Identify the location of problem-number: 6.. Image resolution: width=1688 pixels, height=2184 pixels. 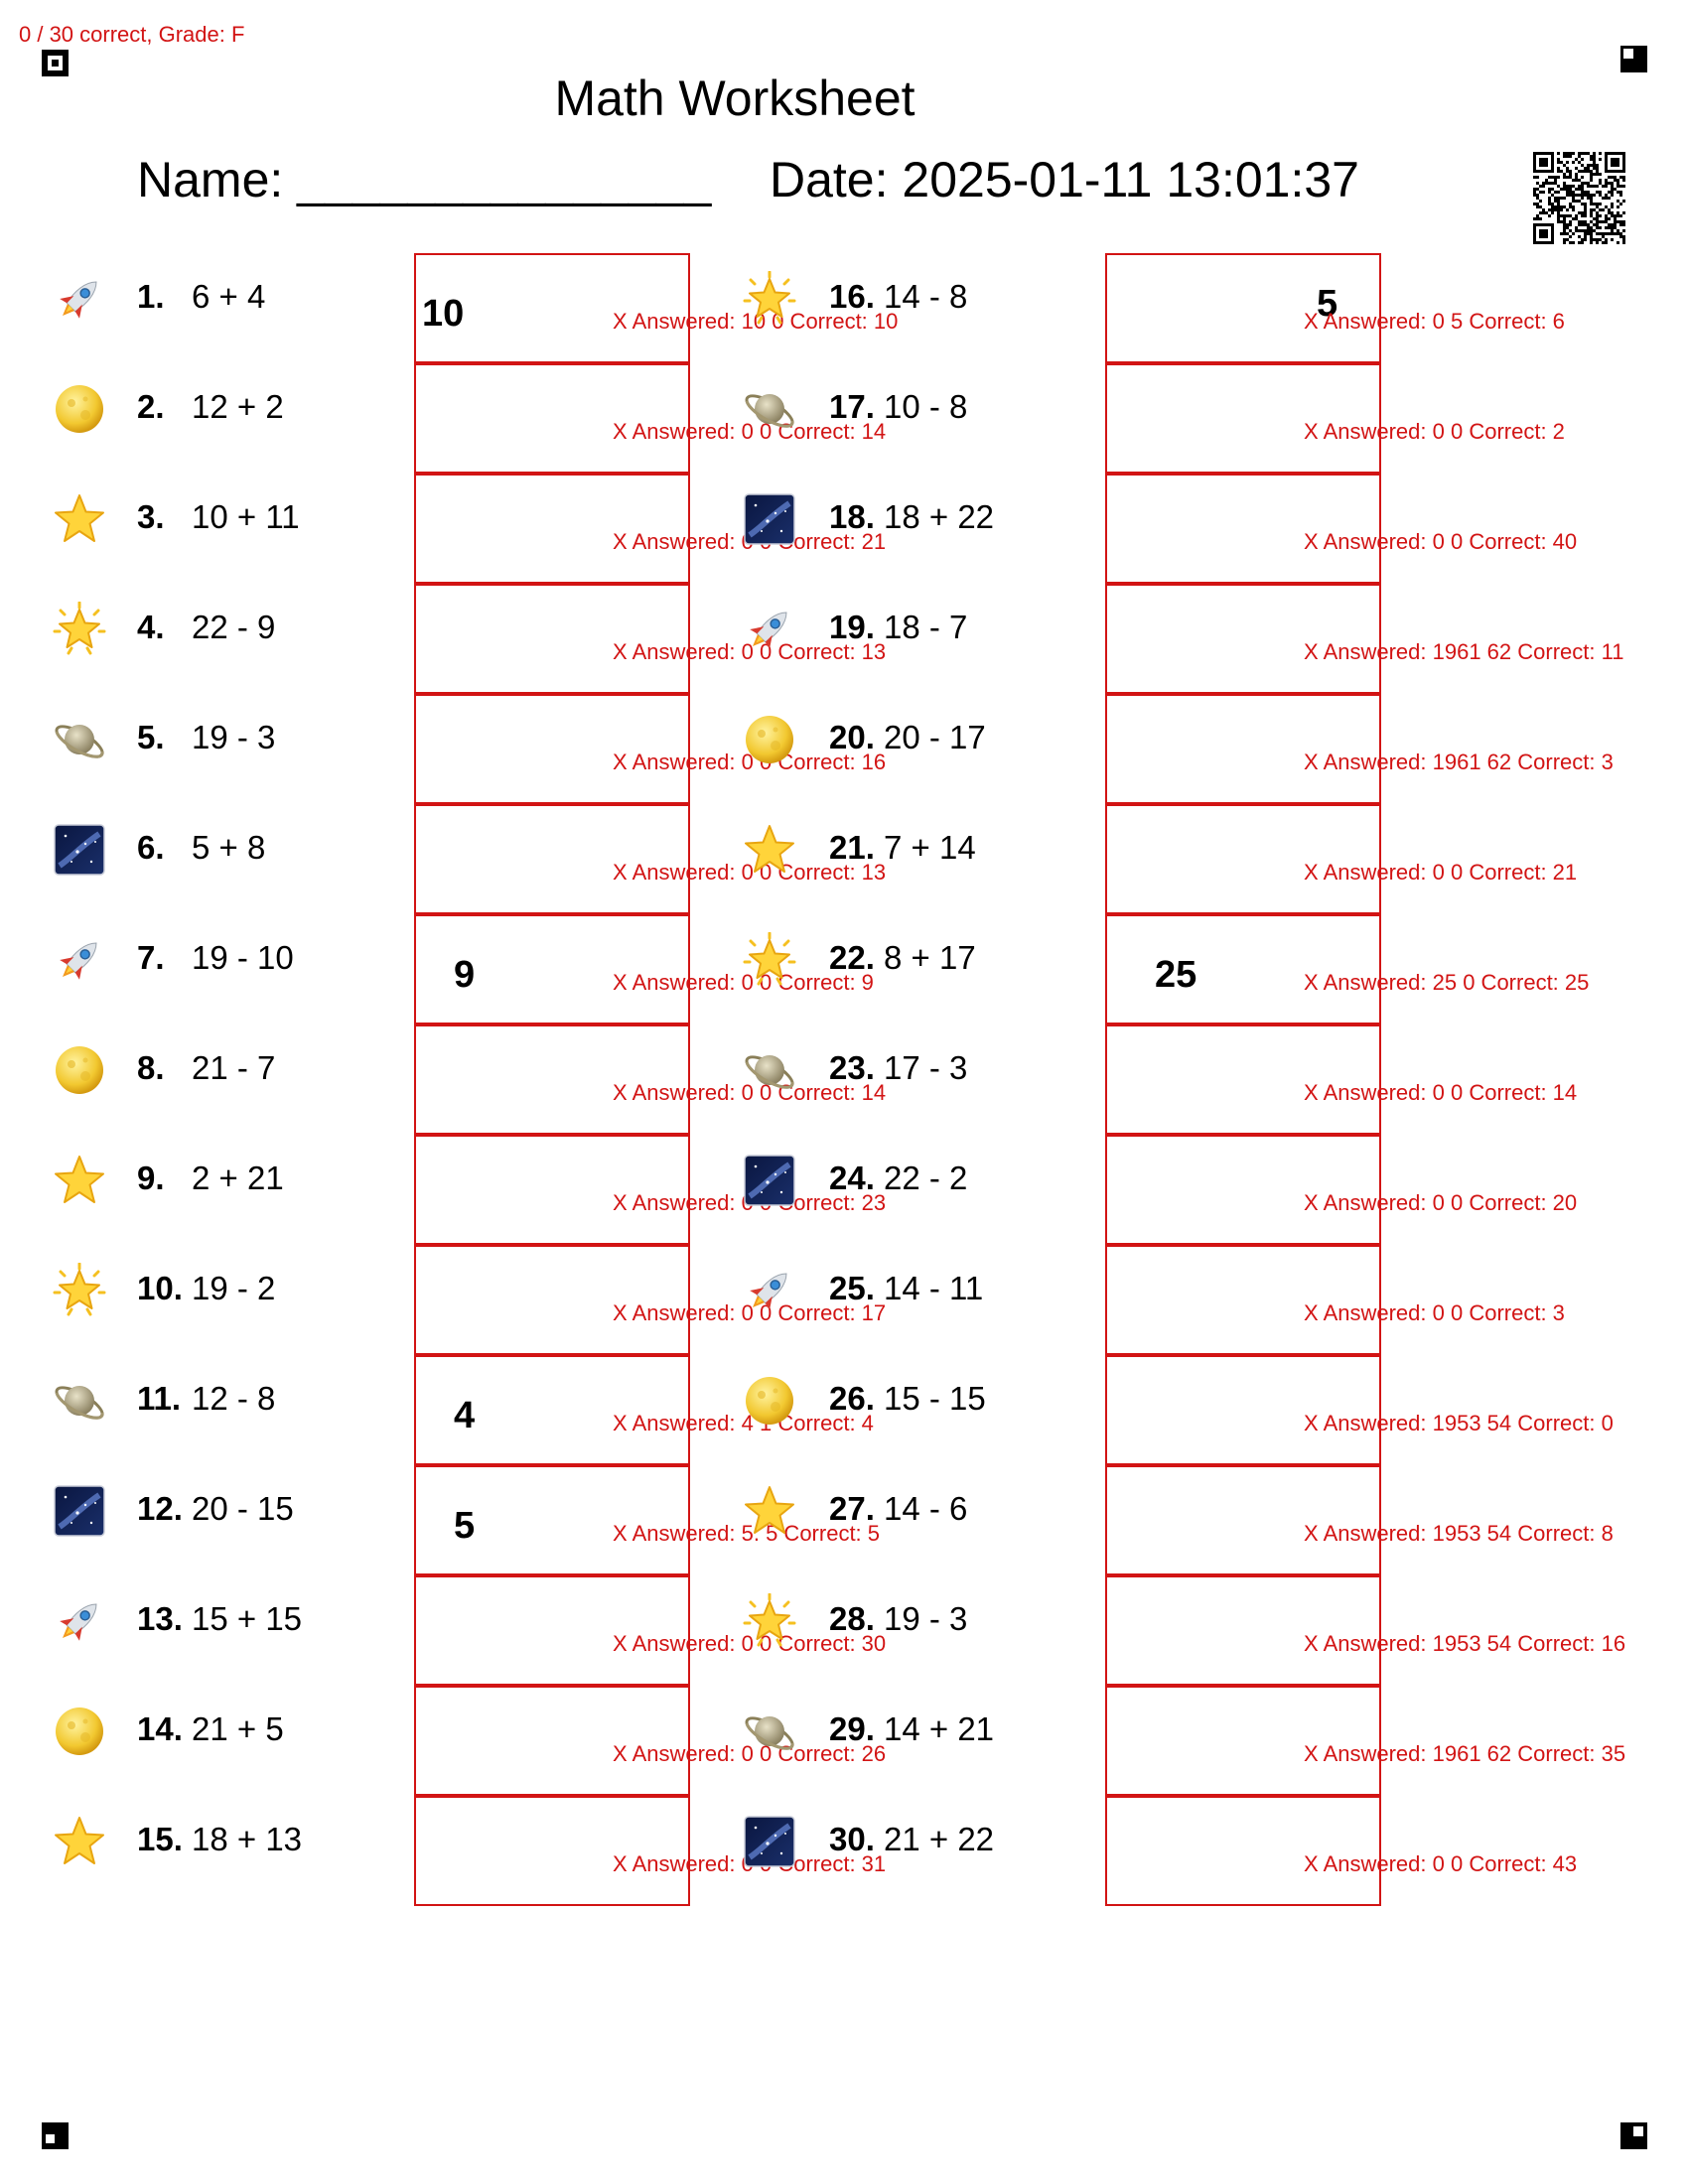
(151, 847).